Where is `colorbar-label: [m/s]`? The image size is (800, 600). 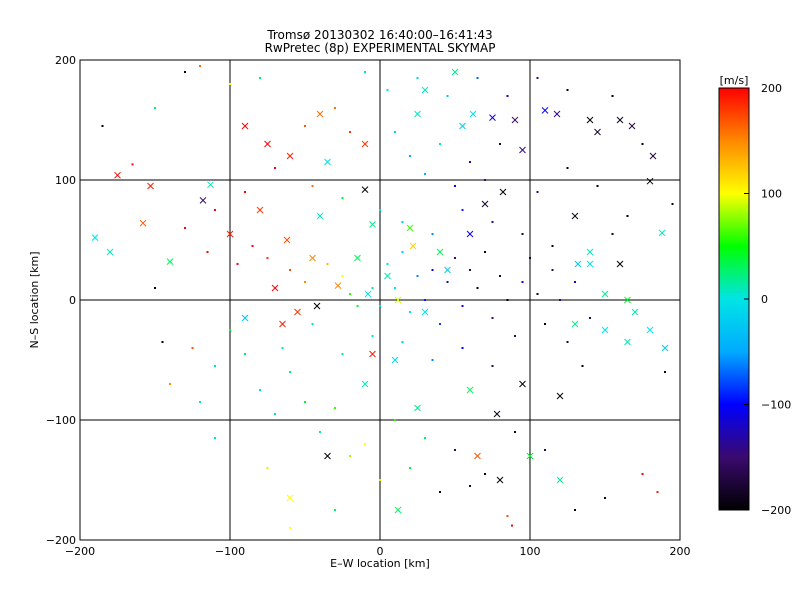 colorbar-label: [m/s] is located at coordinates (734, 80).